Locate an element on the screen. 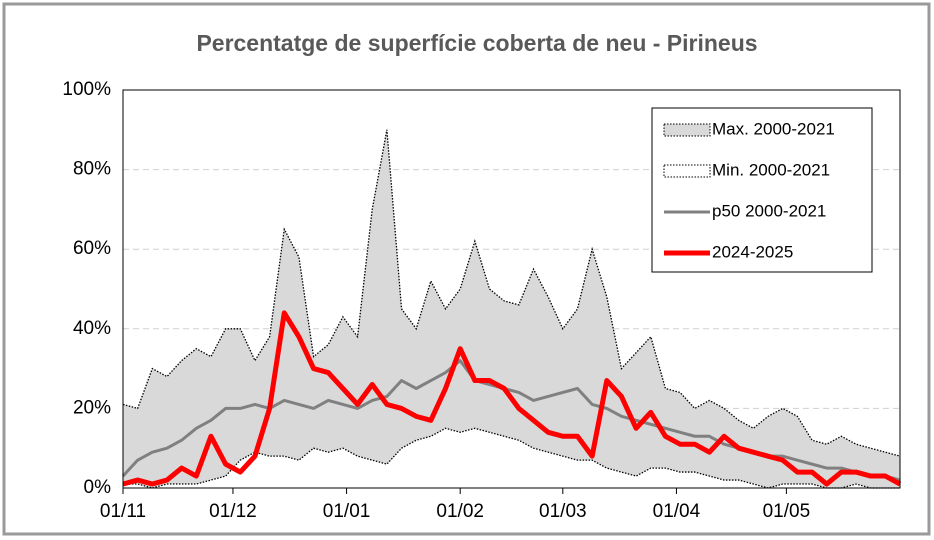 The image size is (934, 540). x-tick-label: 01/01 is located at coordinates (347, 511).